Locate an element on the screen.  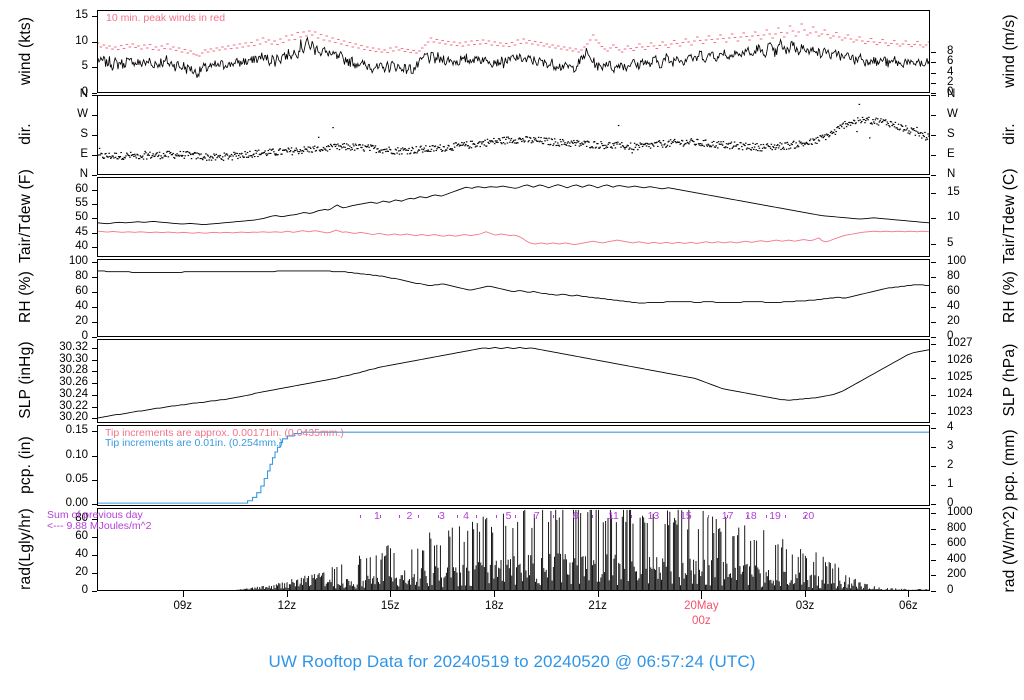
ytick-left-direction: W is located at coordinates (82, 114).